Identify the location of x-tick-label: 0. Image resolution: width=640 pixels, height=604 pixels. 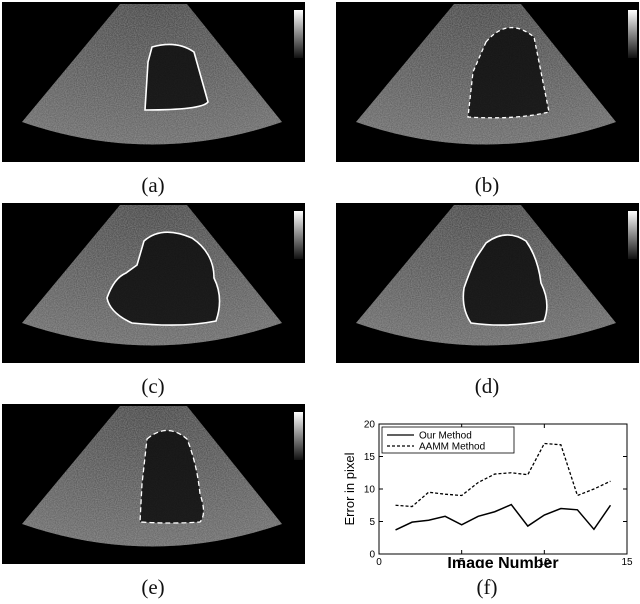
(379, 562).